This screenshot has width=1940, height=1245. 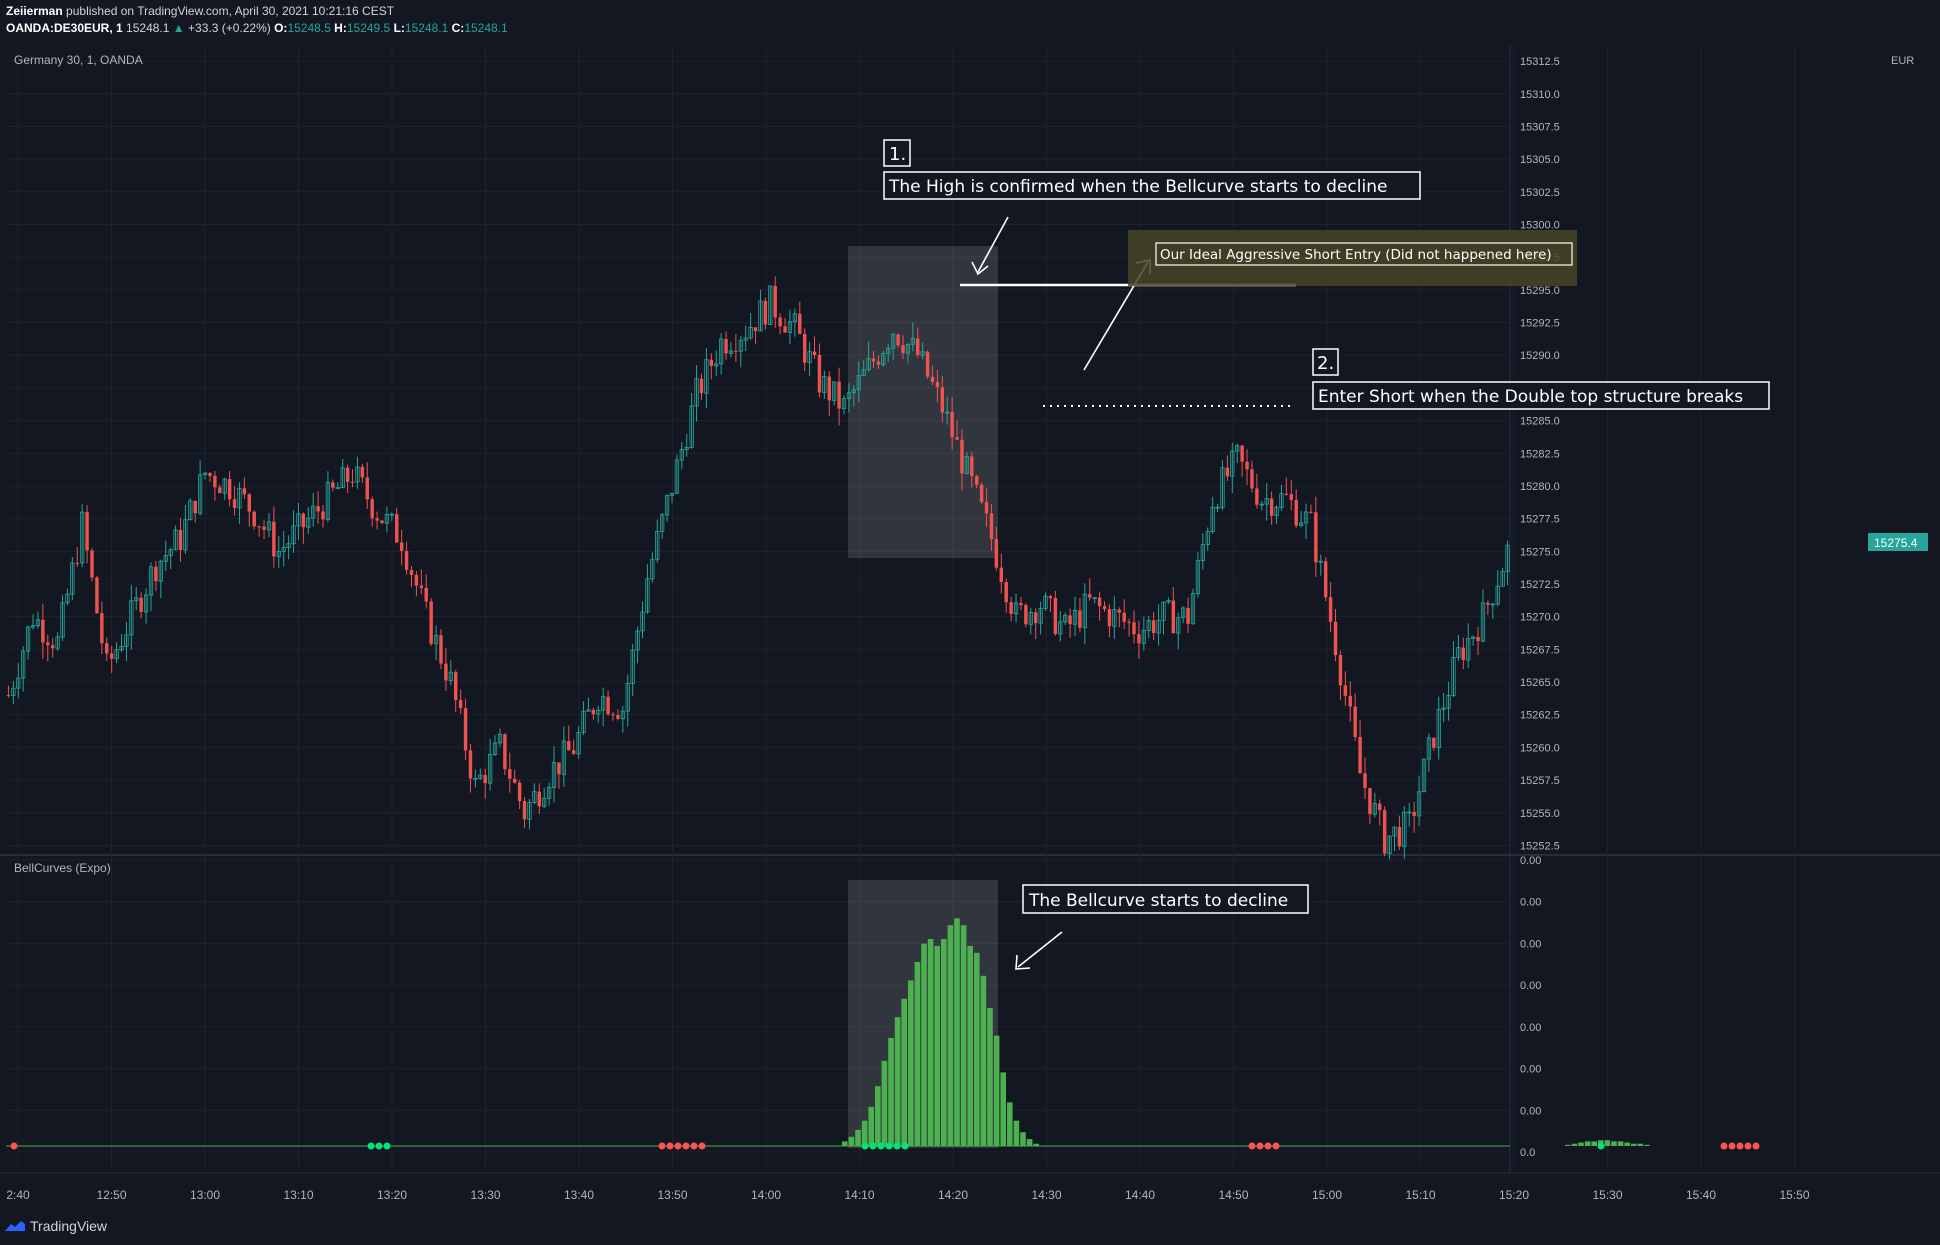 I want to click on low-label: L:, so click(x=399, y=28).